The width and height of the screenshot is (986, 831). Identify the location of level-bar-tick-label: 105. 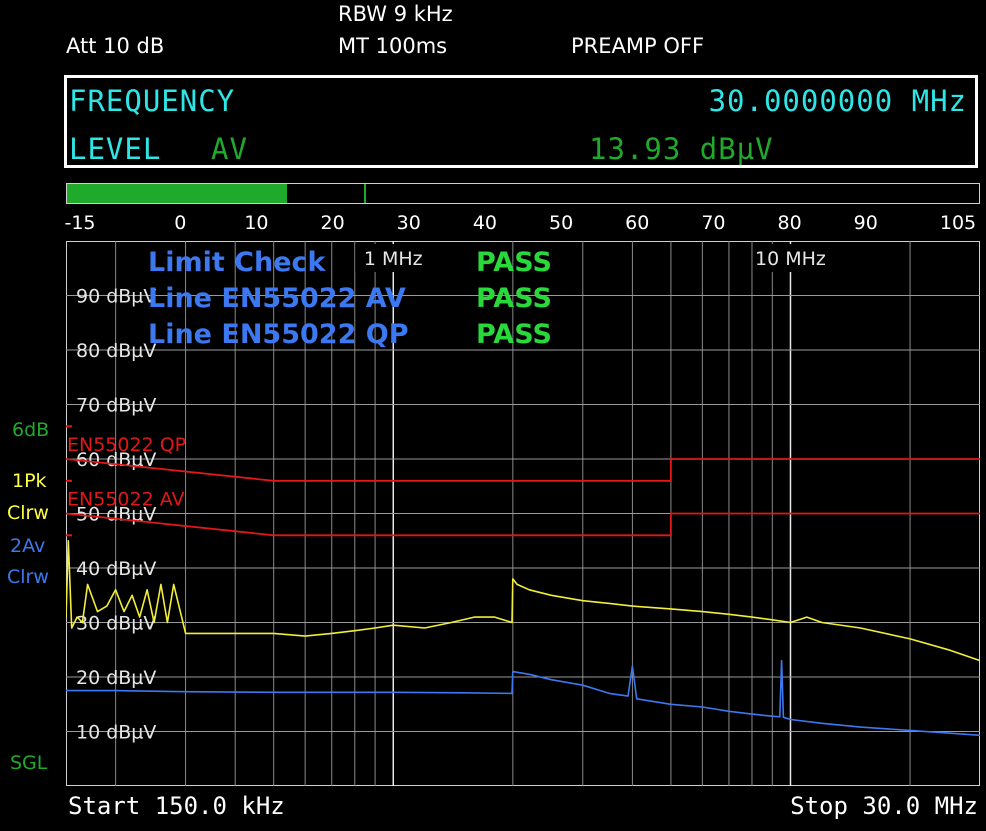
(958, 223).